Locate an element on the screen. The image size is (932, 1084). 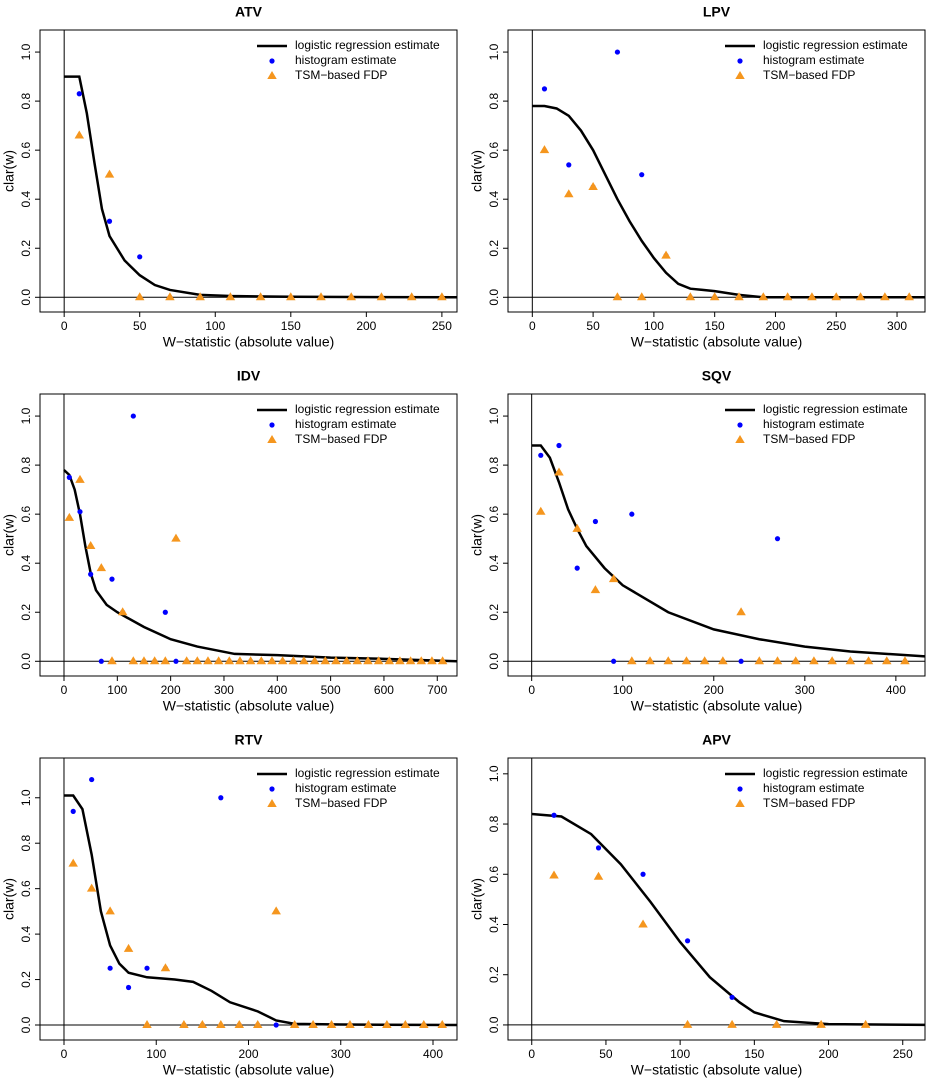
line-series is located at coordinates (728, 201).